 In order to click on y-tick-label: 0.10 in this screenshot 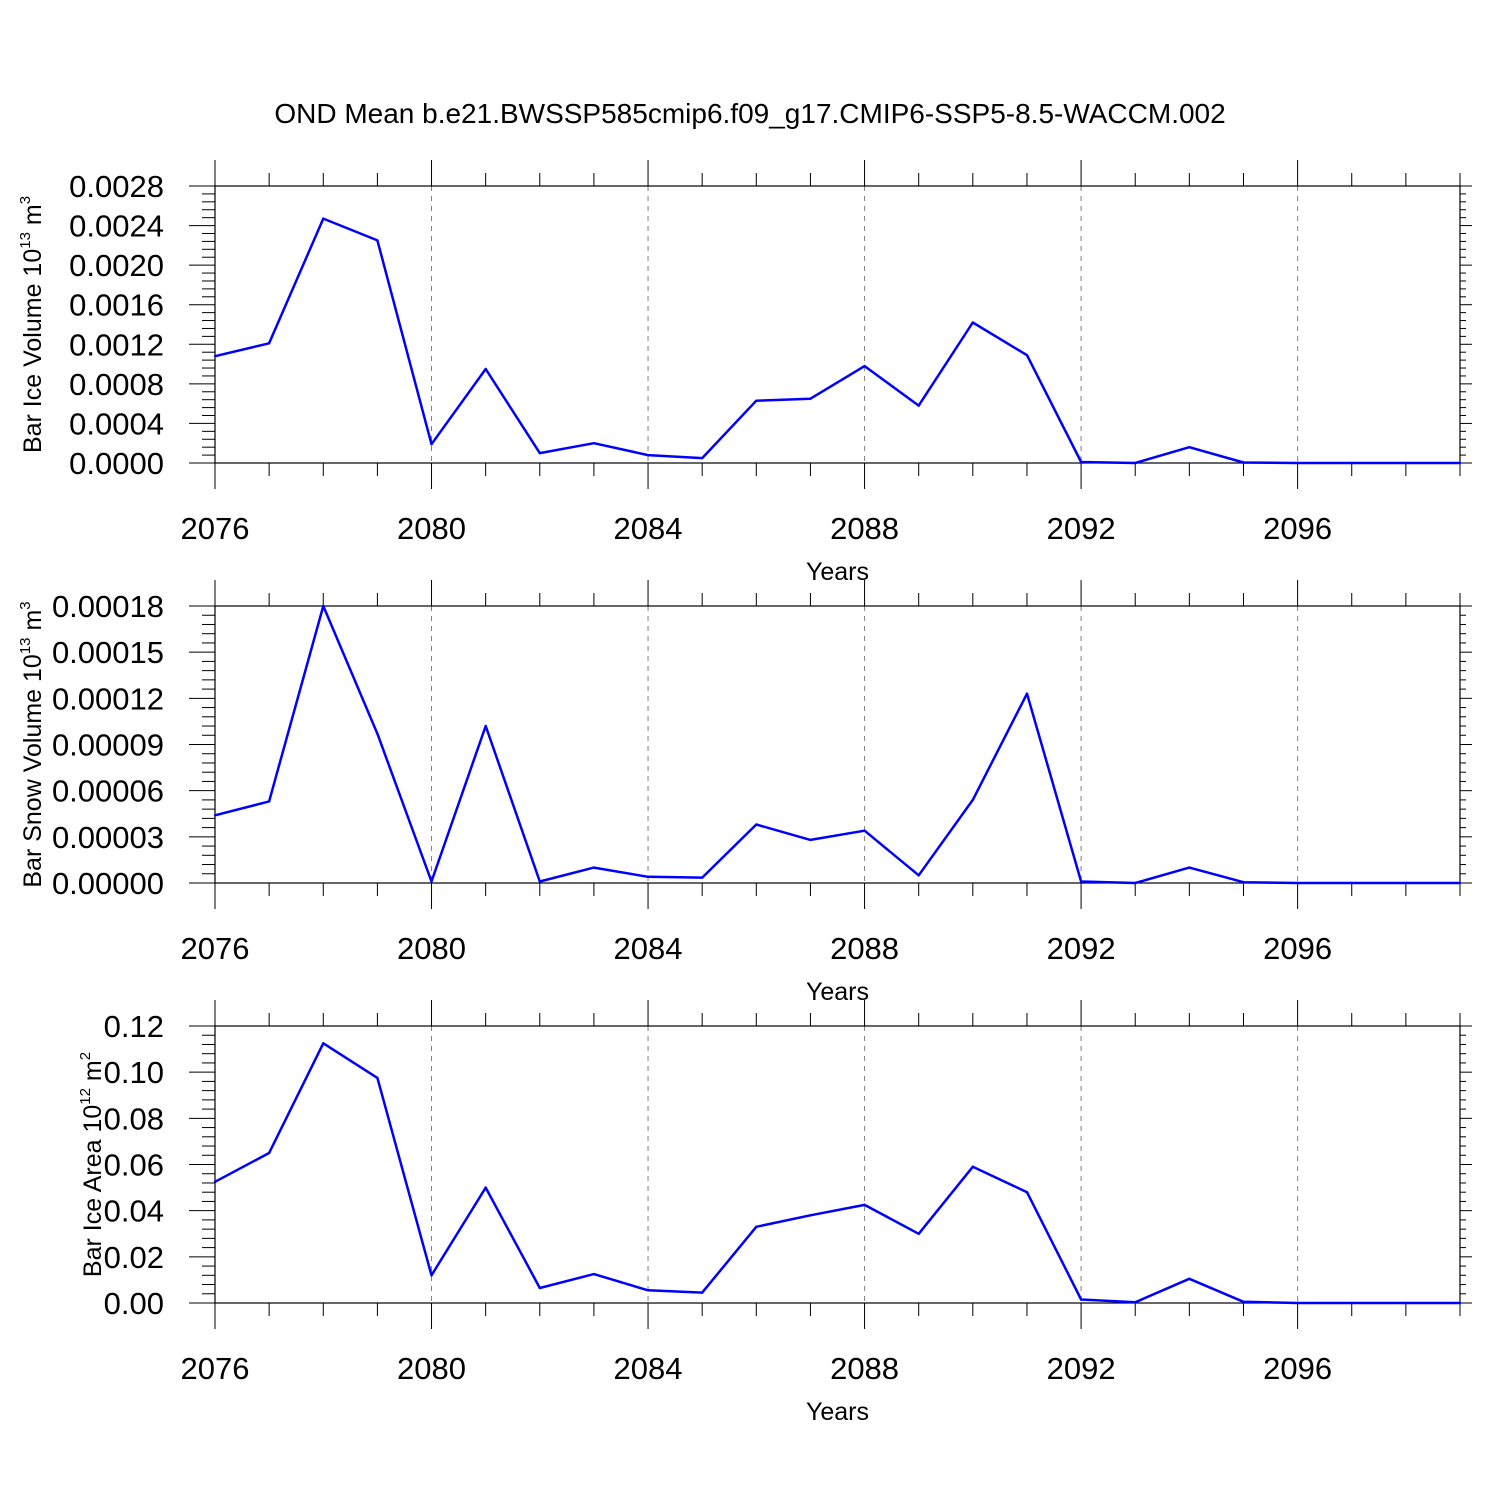, I will do `click(134, 1072)`.